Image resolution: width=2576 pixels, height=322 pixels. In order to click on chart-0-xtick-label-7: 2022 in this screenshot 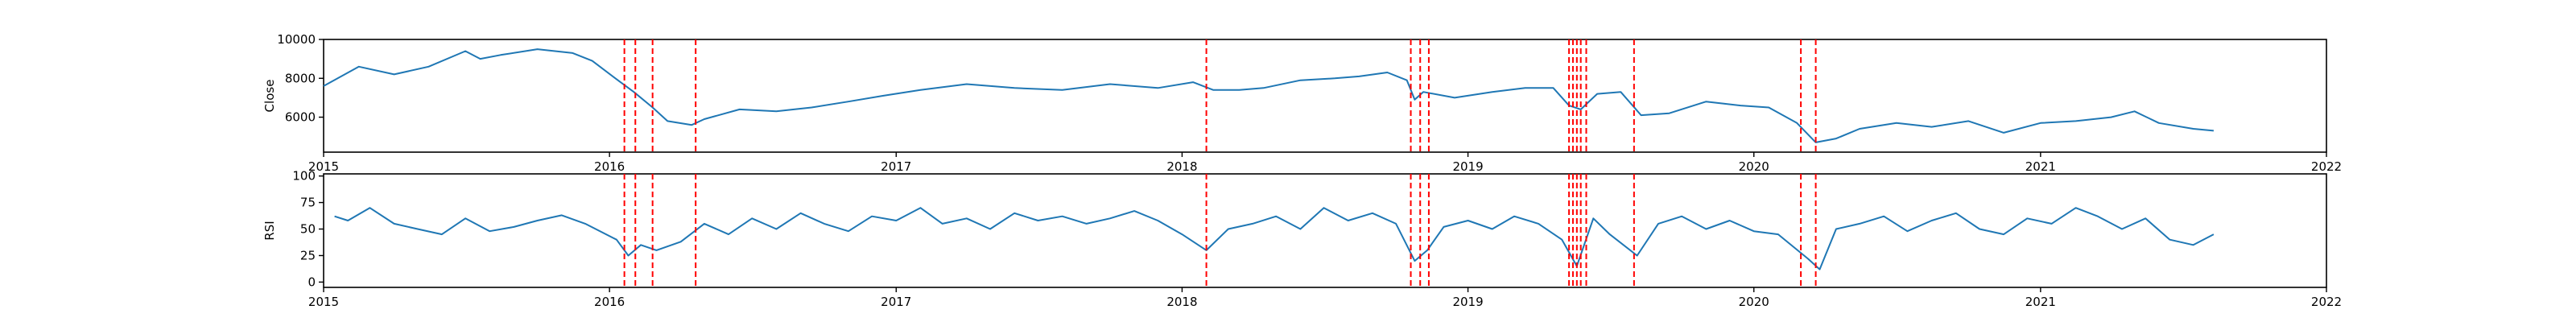, I will do `click(2326, 166)`.